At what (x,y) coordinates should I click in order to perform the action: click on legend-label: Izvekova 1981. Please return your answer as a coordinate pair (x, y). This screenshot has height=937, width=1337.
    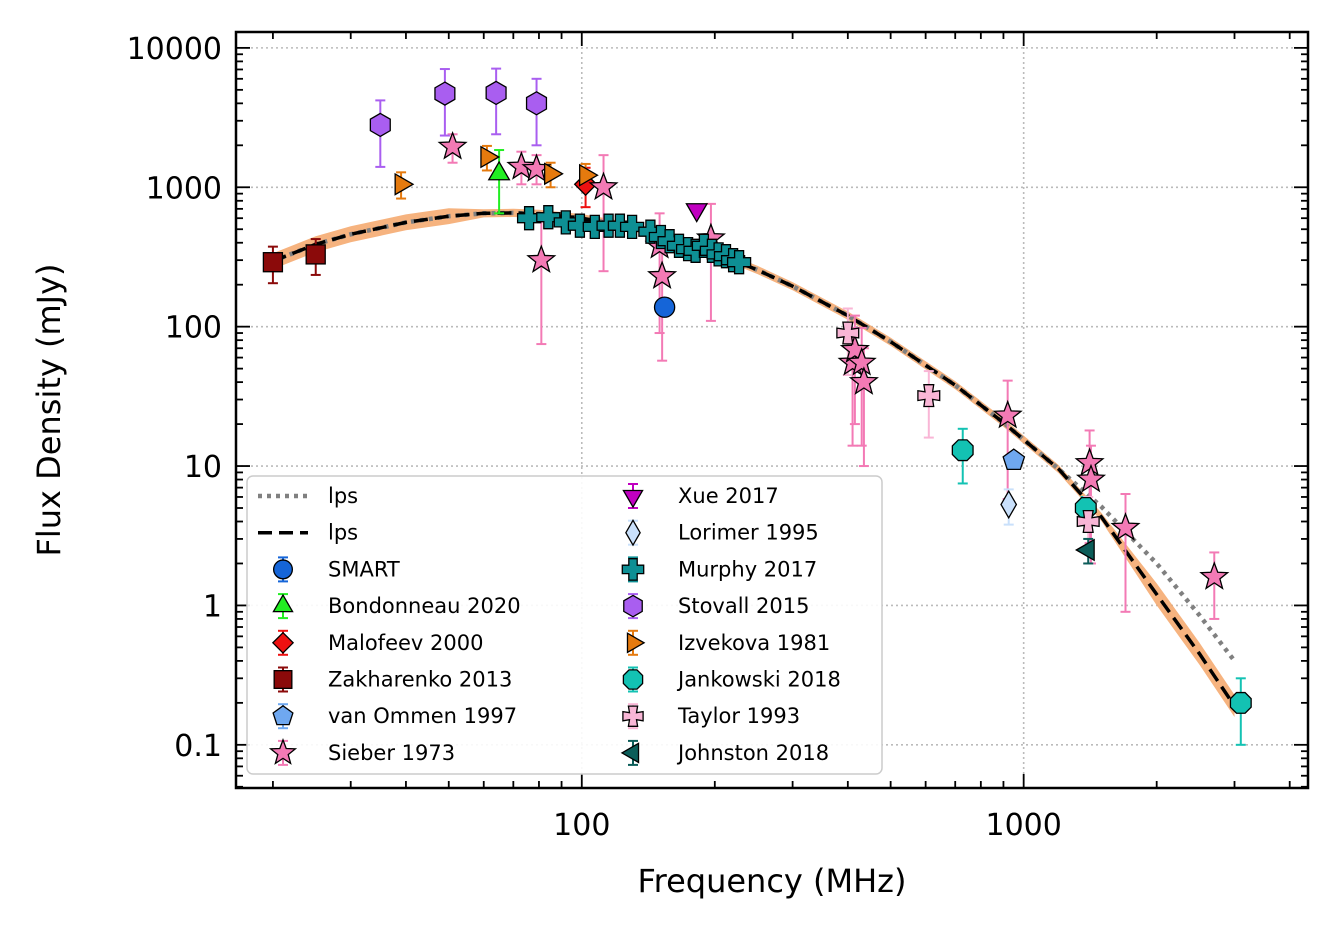
    Looking at the image, I should click on (754, 643).